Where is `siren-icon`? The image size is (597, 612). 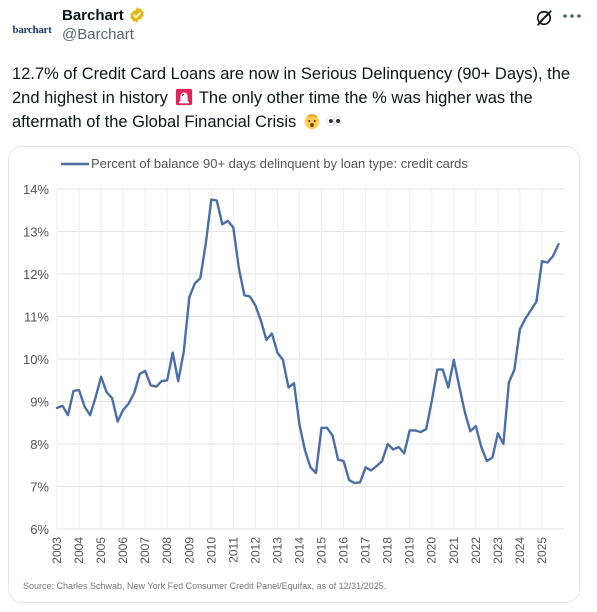
siren-icon is located at coordinates (183, 97).